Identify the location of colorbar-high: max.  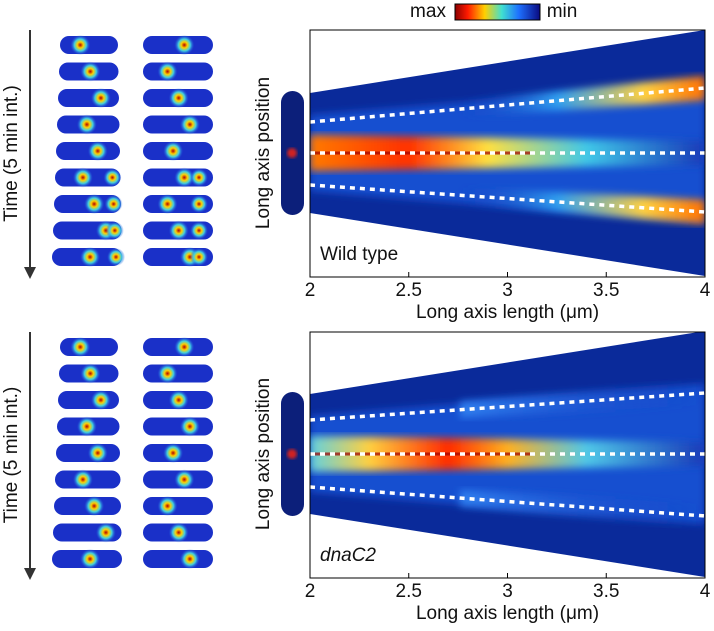
(428, 11).